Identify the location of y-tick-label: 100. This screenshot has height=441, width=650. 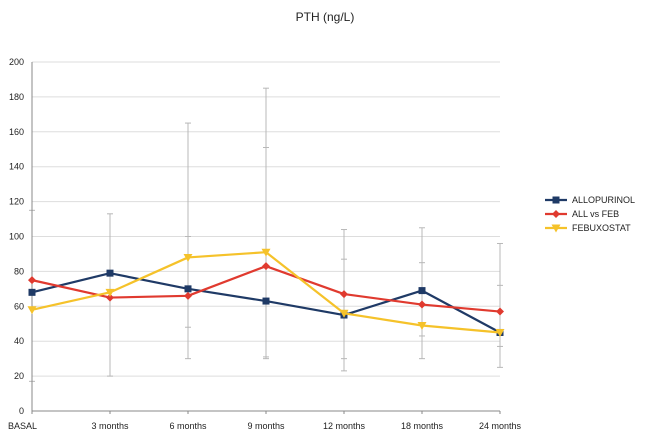
(16, 237).